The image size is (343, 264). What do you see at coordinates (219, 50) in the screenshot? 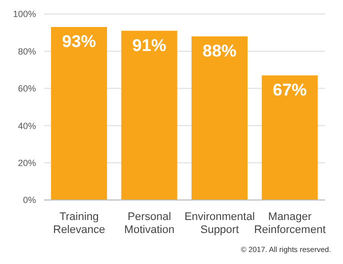
I see `data-label: 88%` at bounding box center [219, 50].